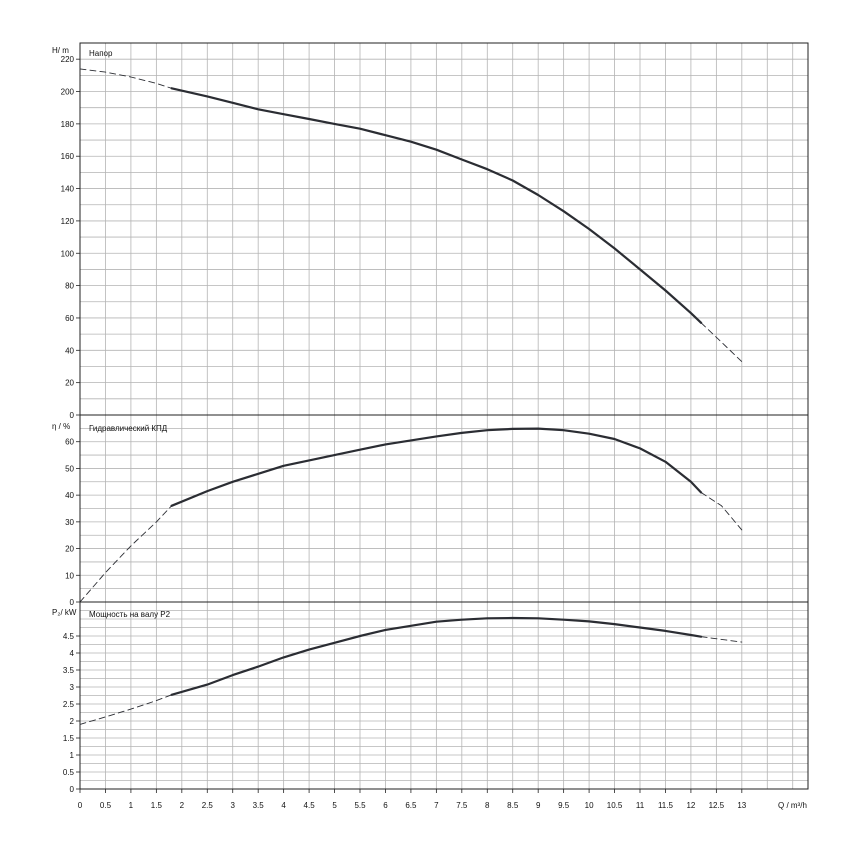 The width and height of the screenshot is (850, 850). What do you see at coordinates (69, 772) in the screenshot?
I see `power-y-tick-label: 0.5` at bounding box center [69, 772].